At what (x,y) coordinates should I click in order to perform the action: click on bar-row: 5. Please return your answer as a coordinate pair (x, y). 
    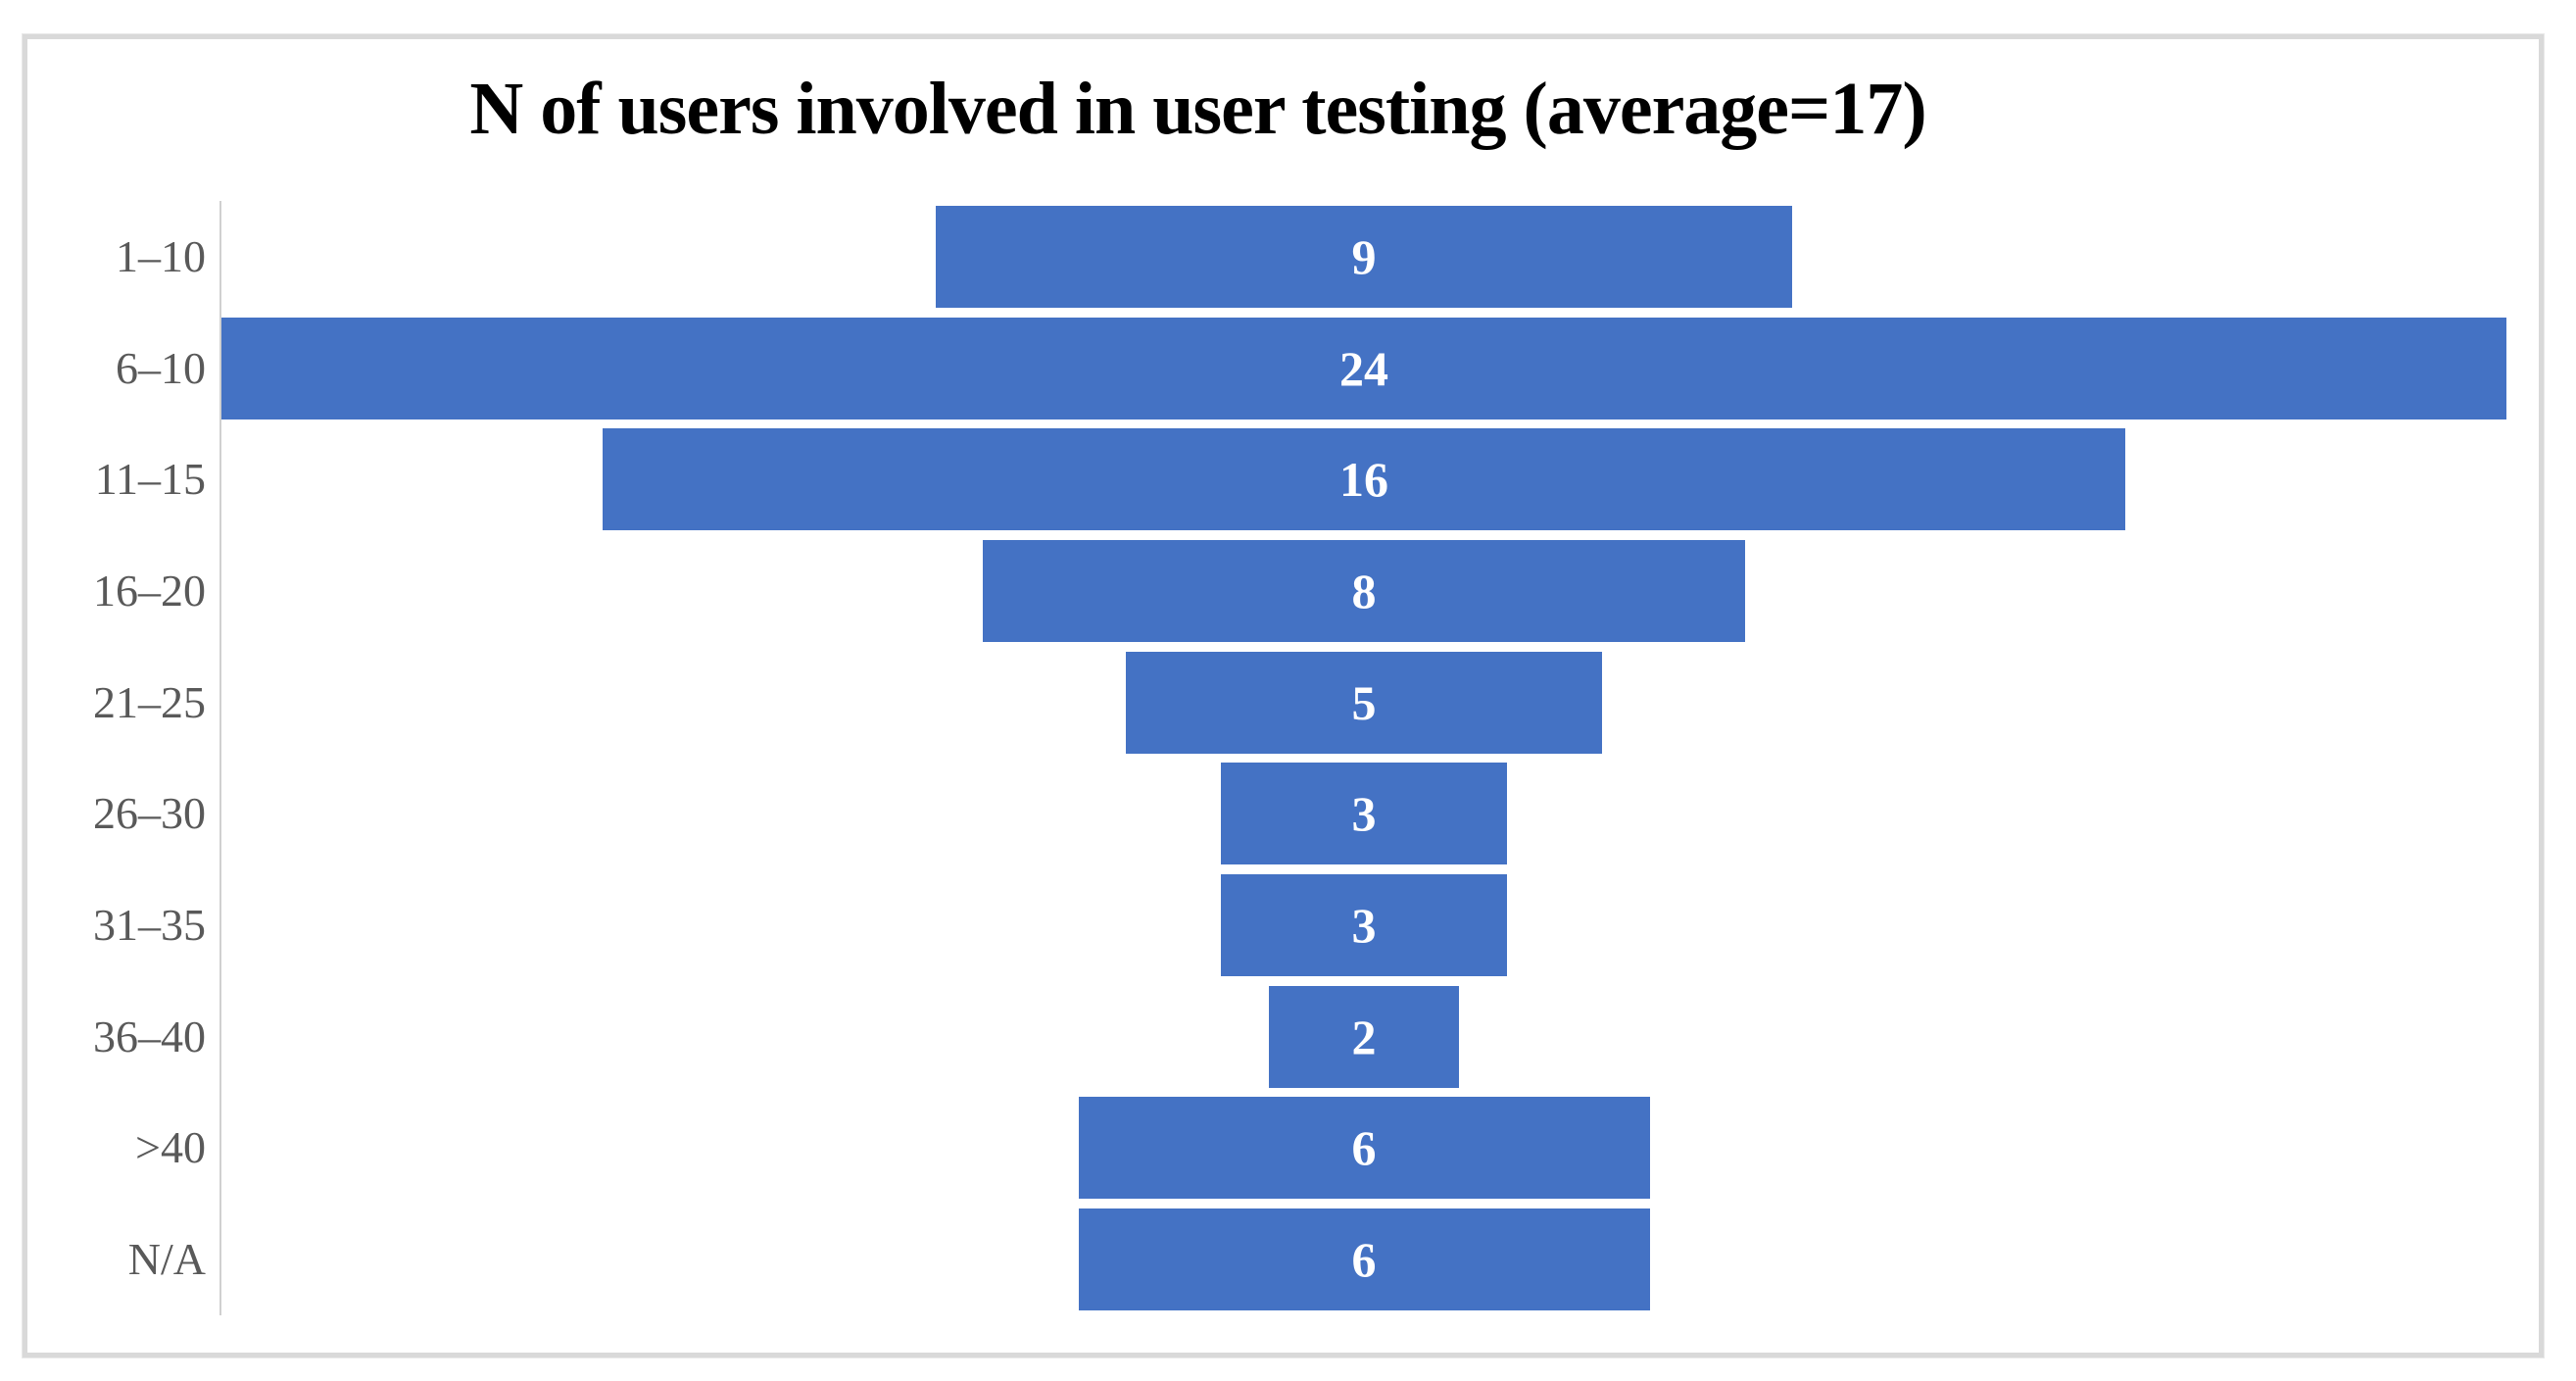
    Looking at the image, I should click on (1363, 703).